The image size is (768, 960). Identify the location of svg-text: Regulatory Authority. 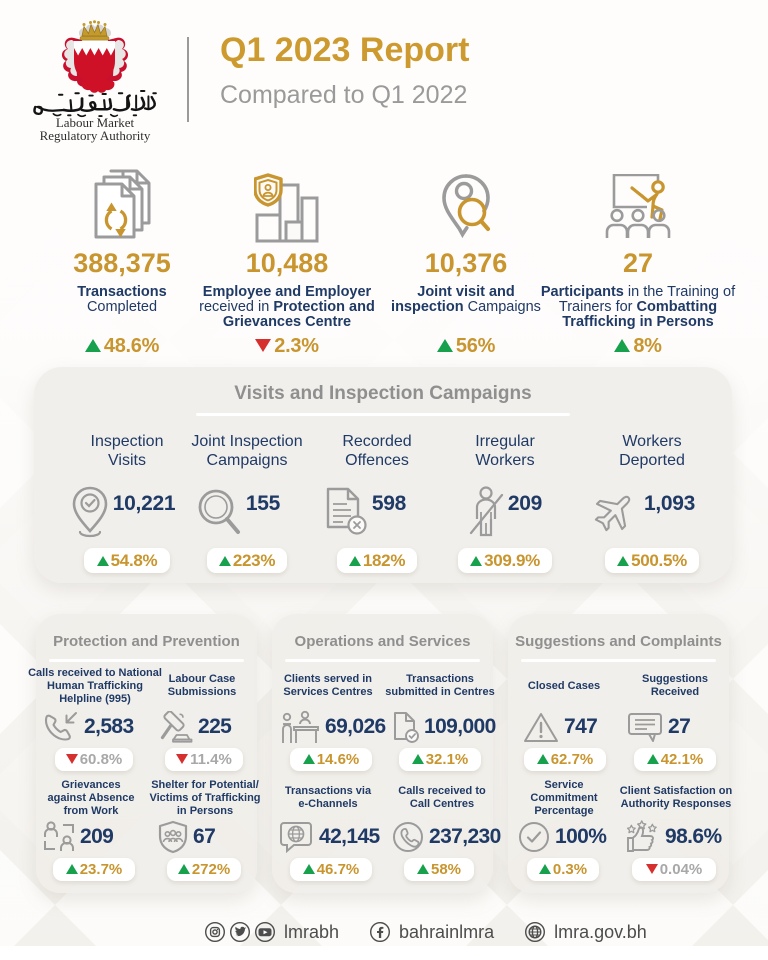
(95, 135).